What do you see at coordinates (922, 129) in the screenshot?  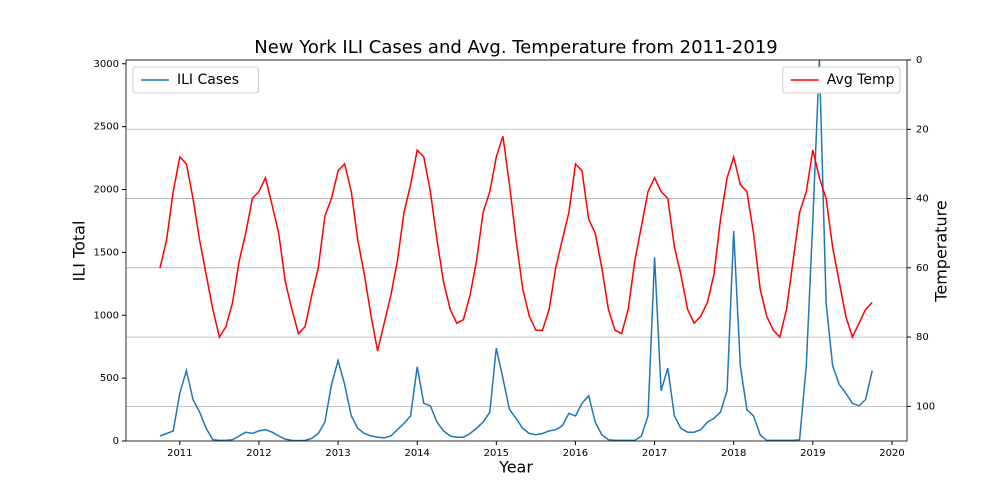 I see `y2-tick-label: 20` at bounding box center [922, 129].